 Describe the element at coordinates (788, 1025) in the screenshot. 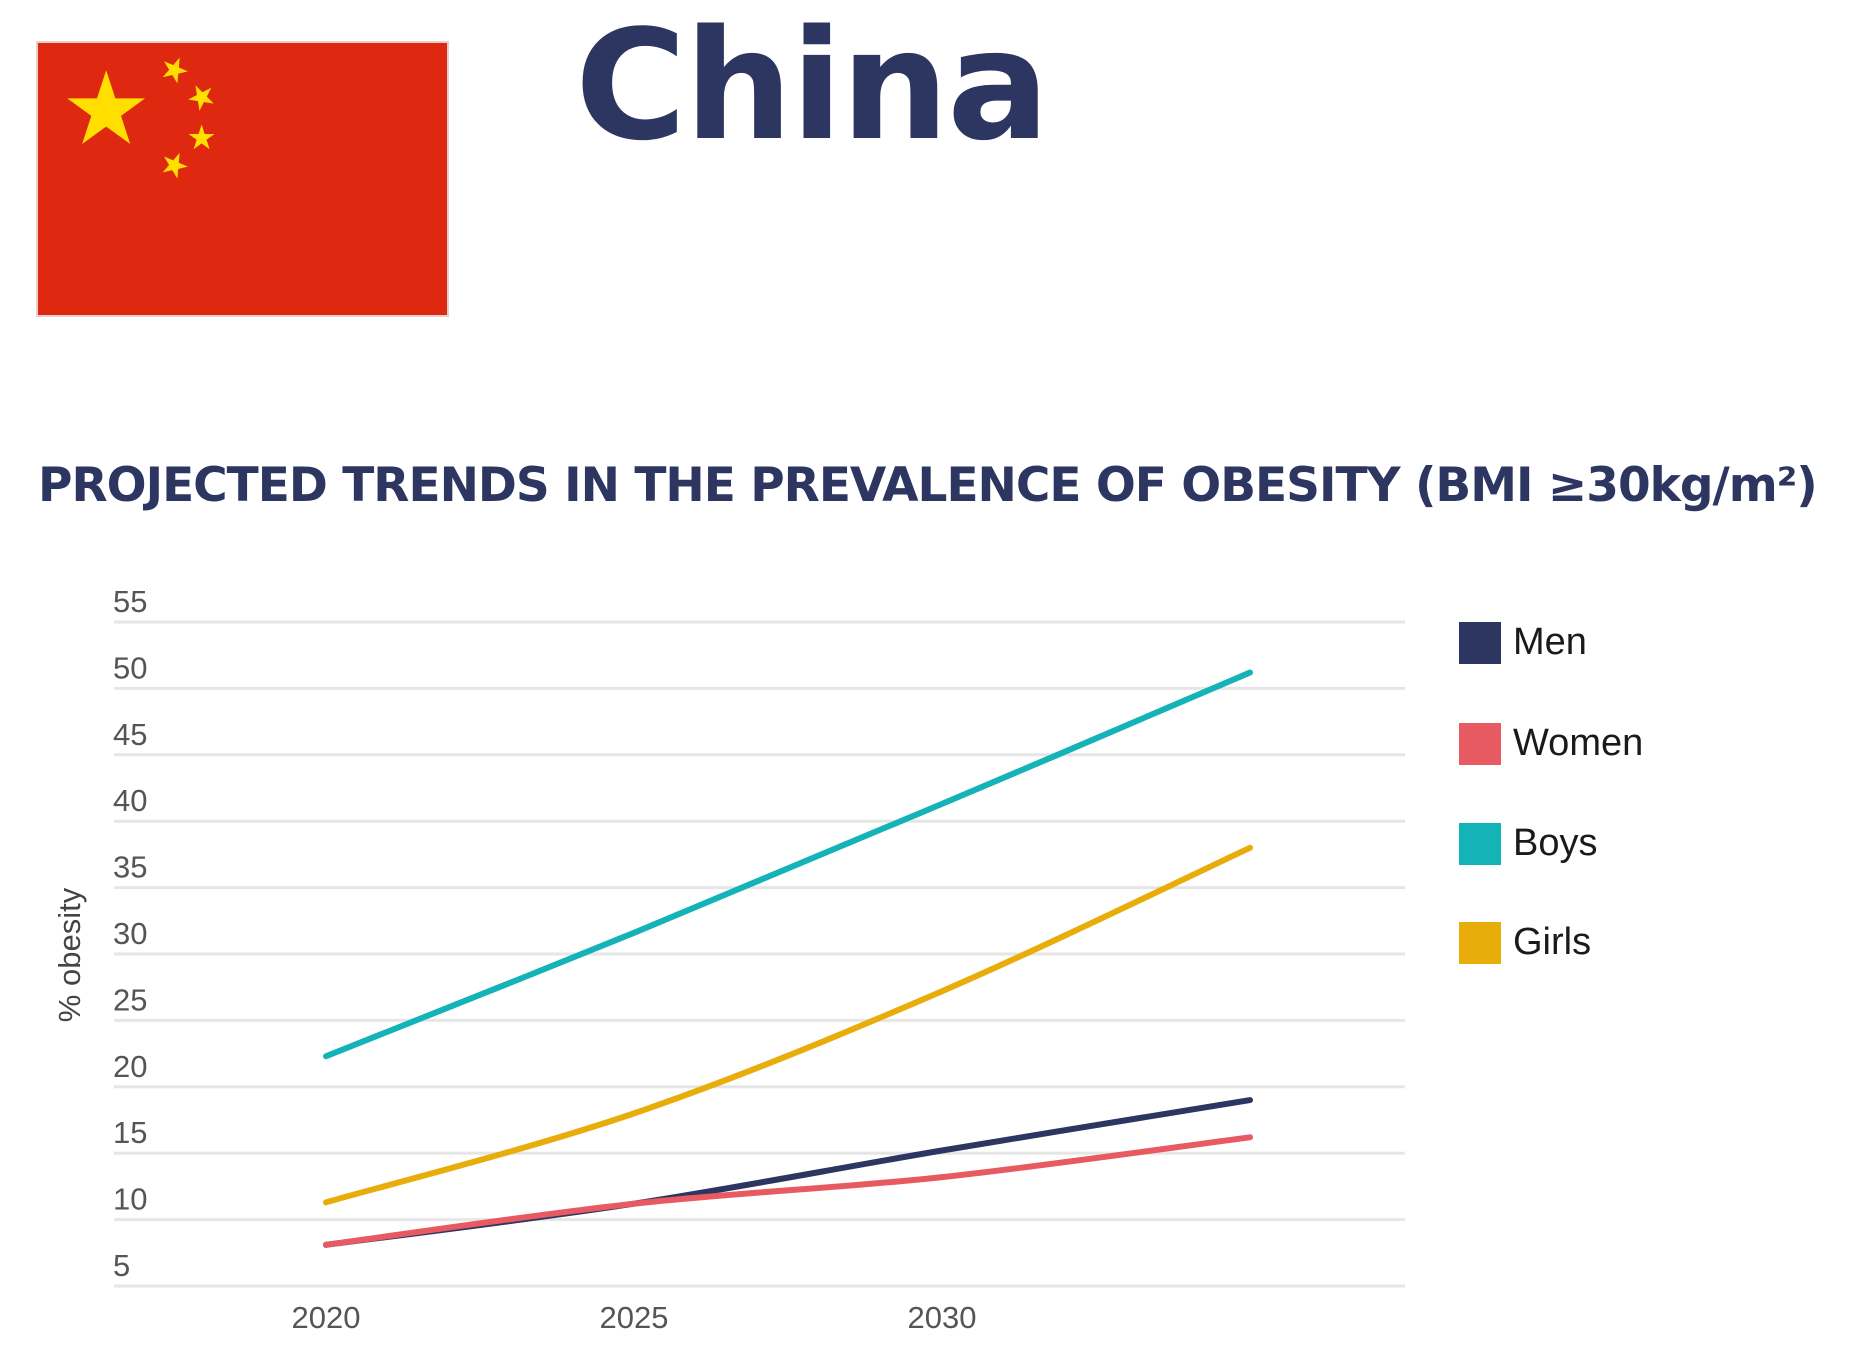

I see `series-line-girls` at that location.